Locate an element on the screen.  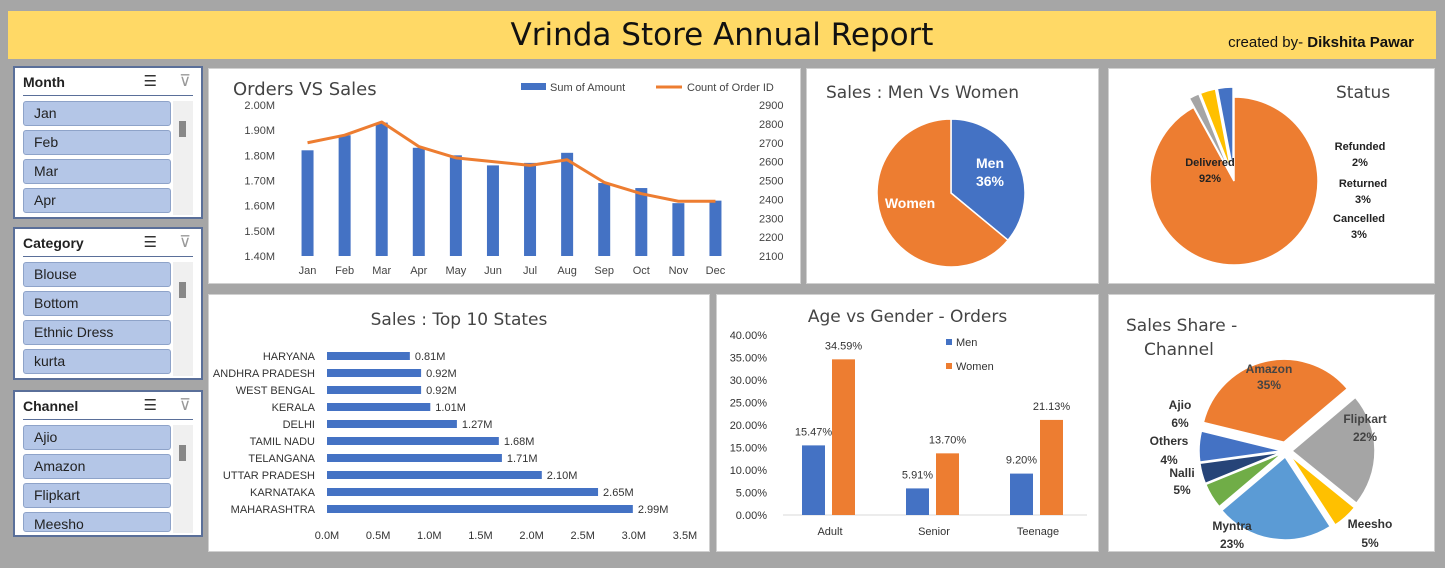
credit-text: created by- Dikshita Pawar is located at coordinates (1321, 42).